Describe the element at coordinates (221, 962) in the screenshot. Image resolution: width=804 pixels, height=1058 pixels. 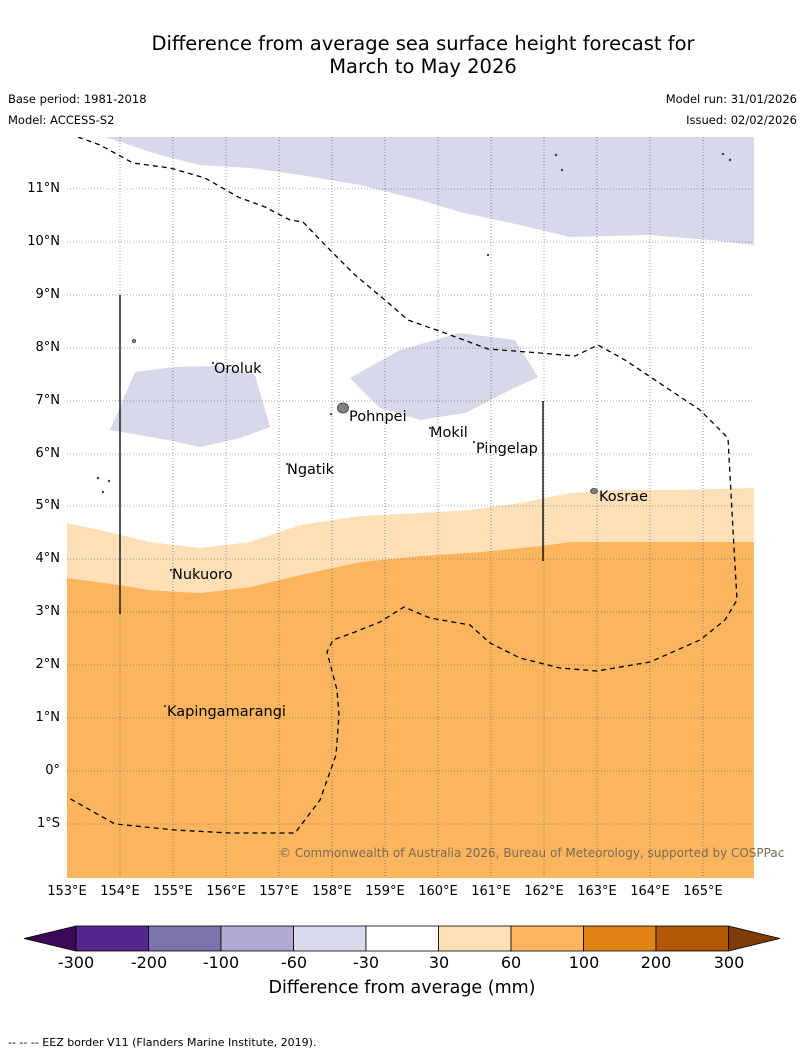
I see `cb-tick: -100` at that location.